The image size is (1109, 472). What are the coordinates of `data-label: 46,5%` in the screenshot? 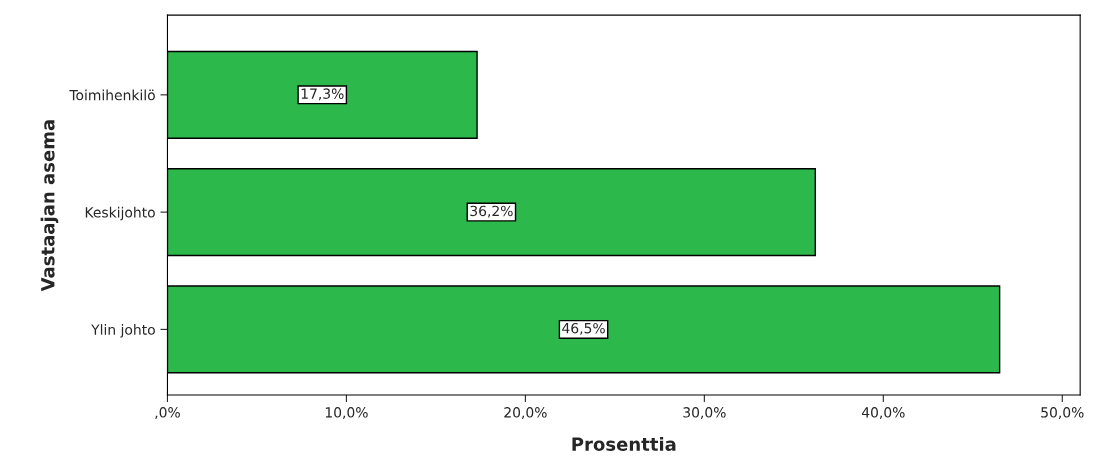 It's located at (583, 328).